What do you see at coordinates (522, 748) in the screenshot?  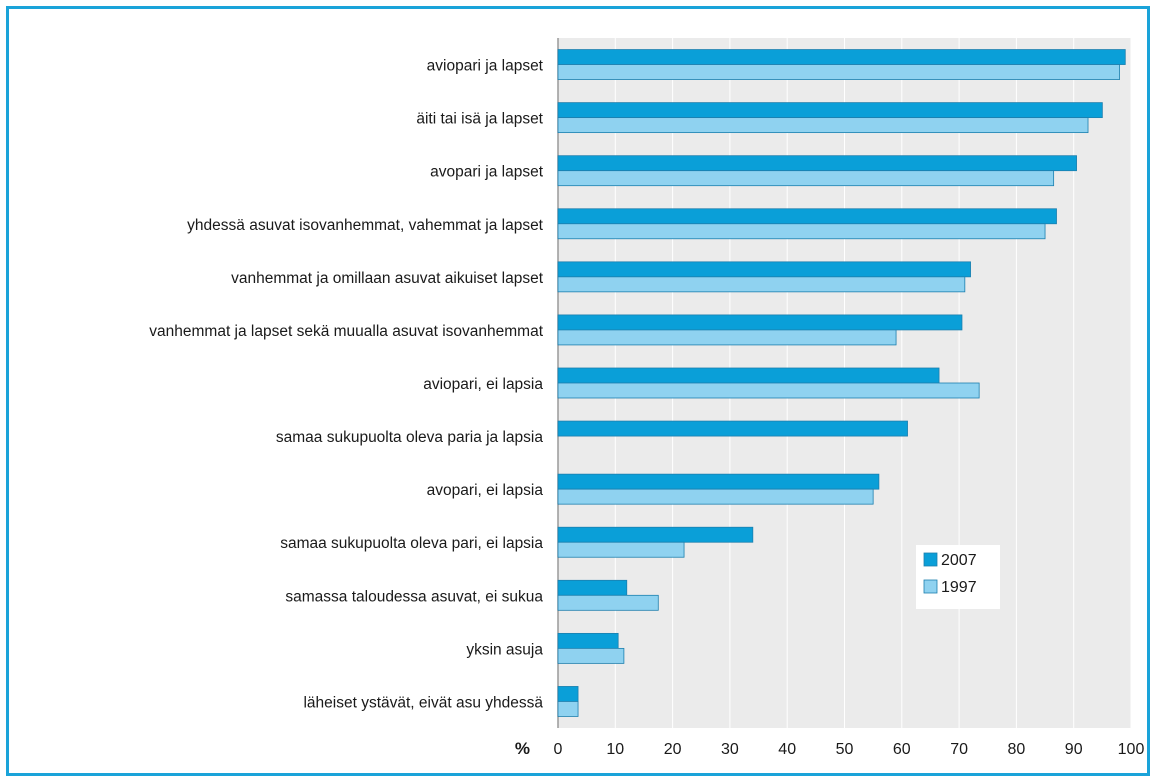 I see `x-axis-label: %` at bounding box center [522, 748].